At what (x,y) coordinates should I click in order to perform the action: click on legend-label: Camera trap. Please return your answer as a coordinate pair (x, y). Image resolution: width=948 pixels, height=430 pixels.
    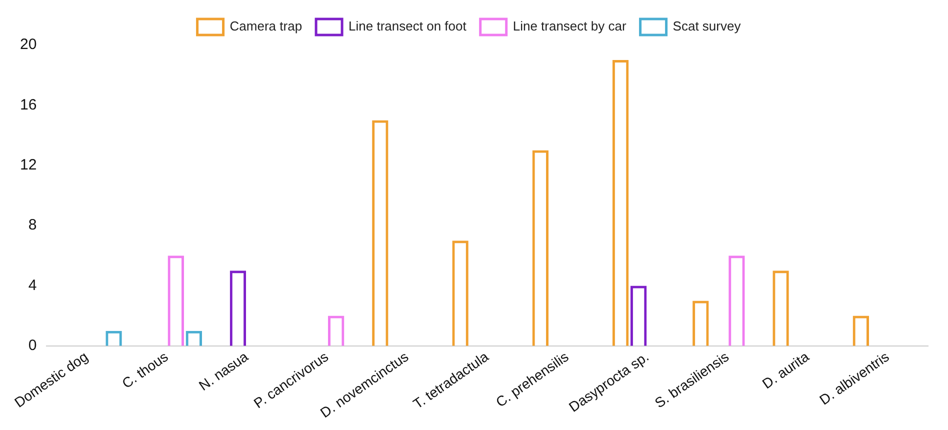
    Looking at the image, I should click on (266, 26).